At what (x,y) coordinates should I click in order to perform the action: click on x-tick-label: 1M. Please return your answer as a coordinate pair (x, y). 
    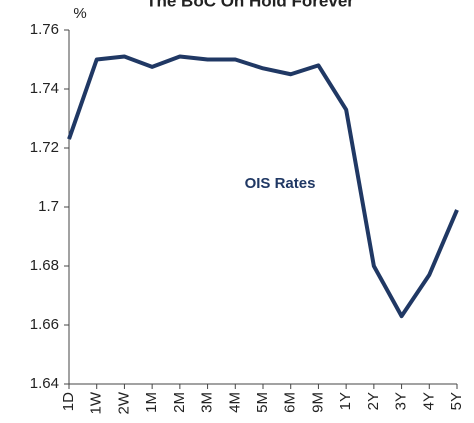
    Looking at the image, I should click on (151, 402).